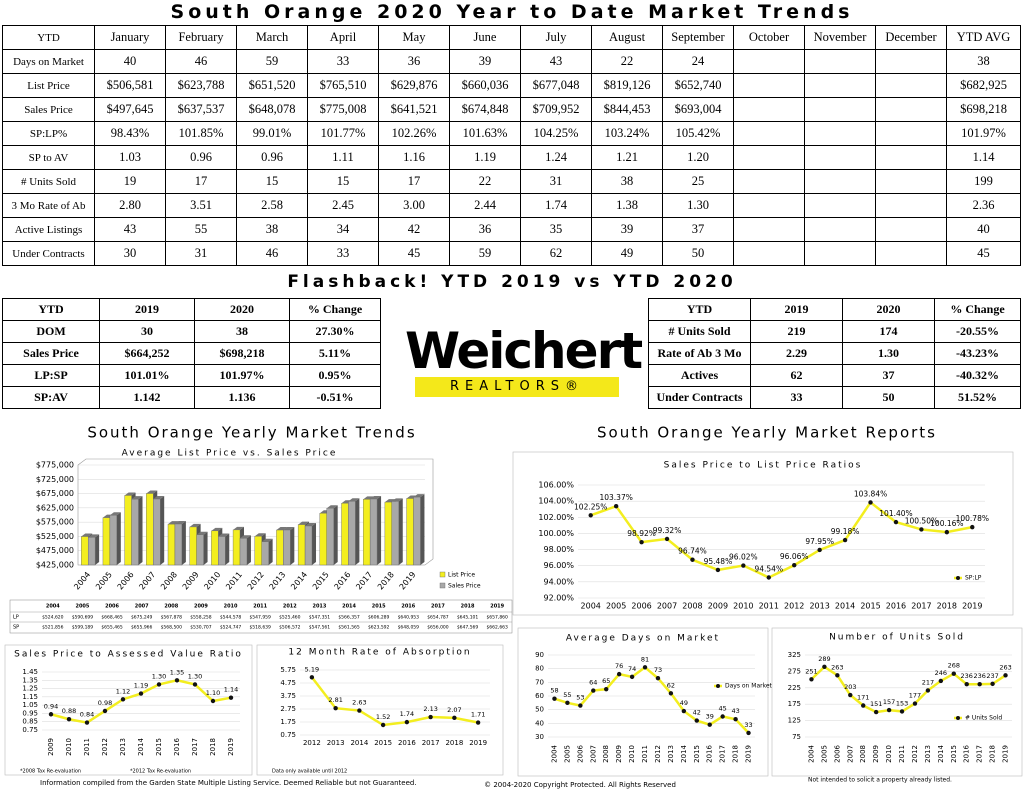 The width and height of the screenshot is (1024, 793). Describe the element at coordinates (251, 433) in the screenshot. I see `section-title: South Orange Yearly Market Trends` at that location.